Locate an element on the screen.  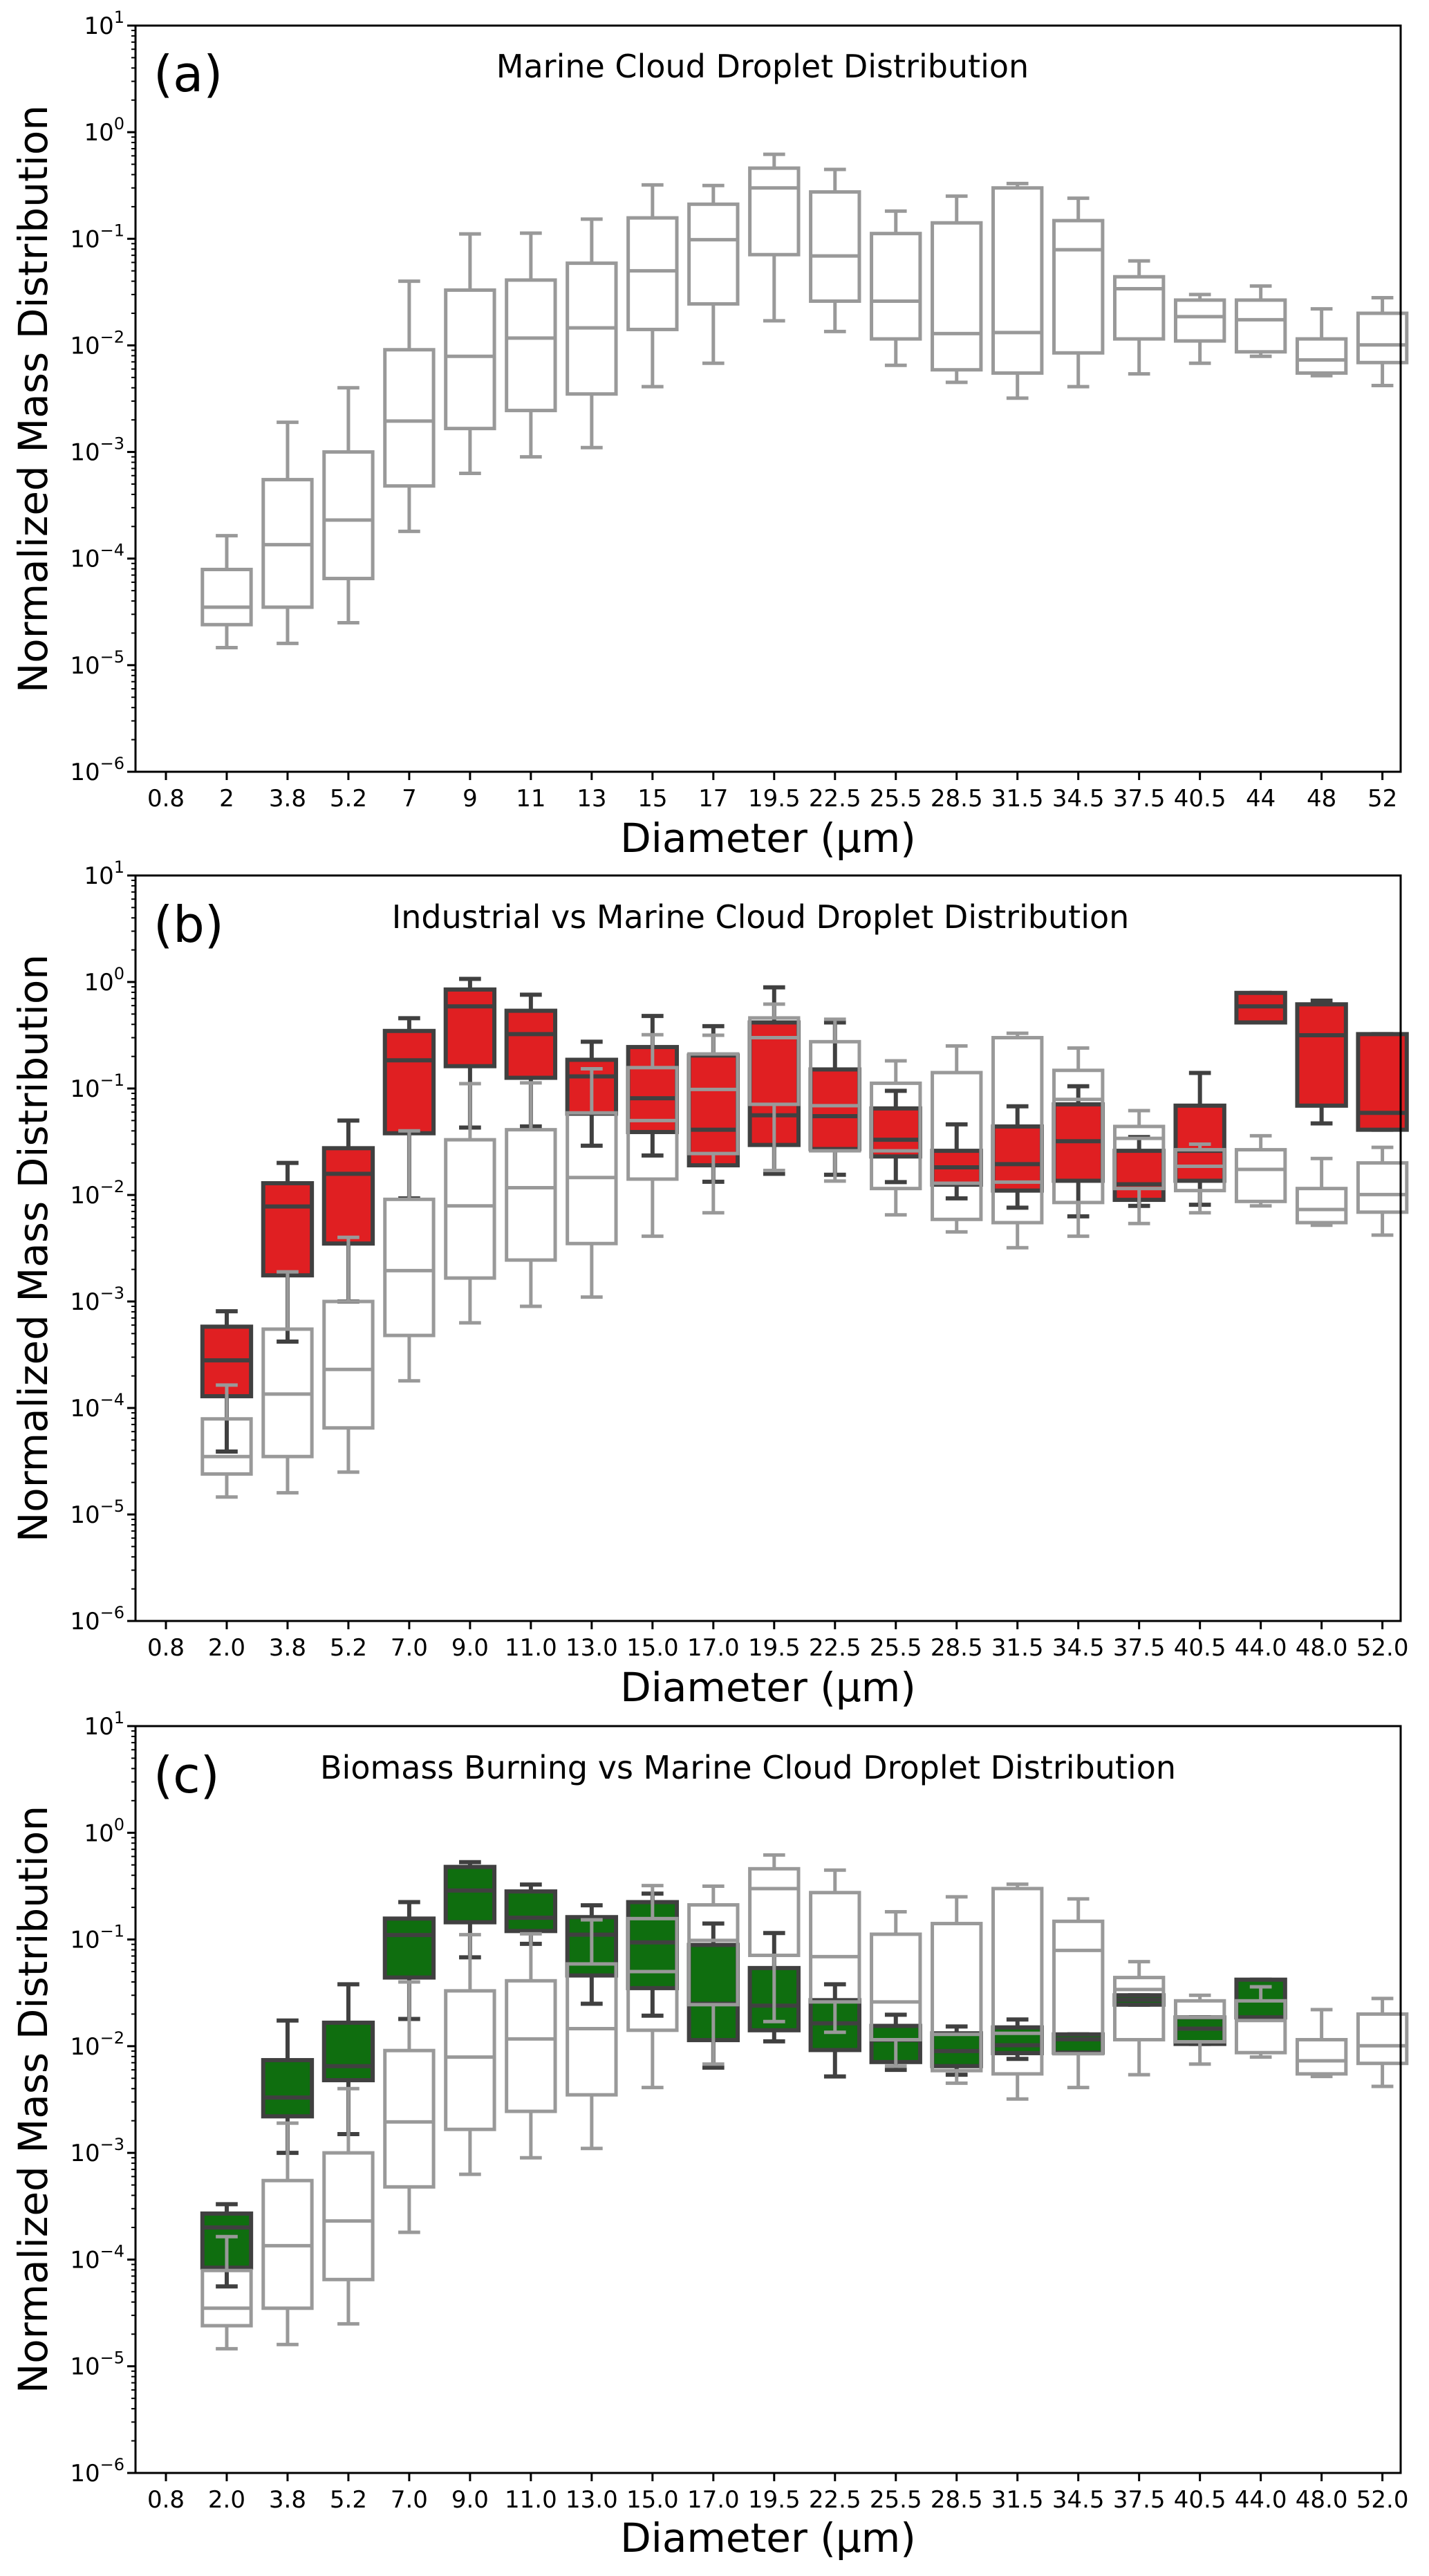
x-tick-label: 0.8 is located at coordinates (166, 1648).